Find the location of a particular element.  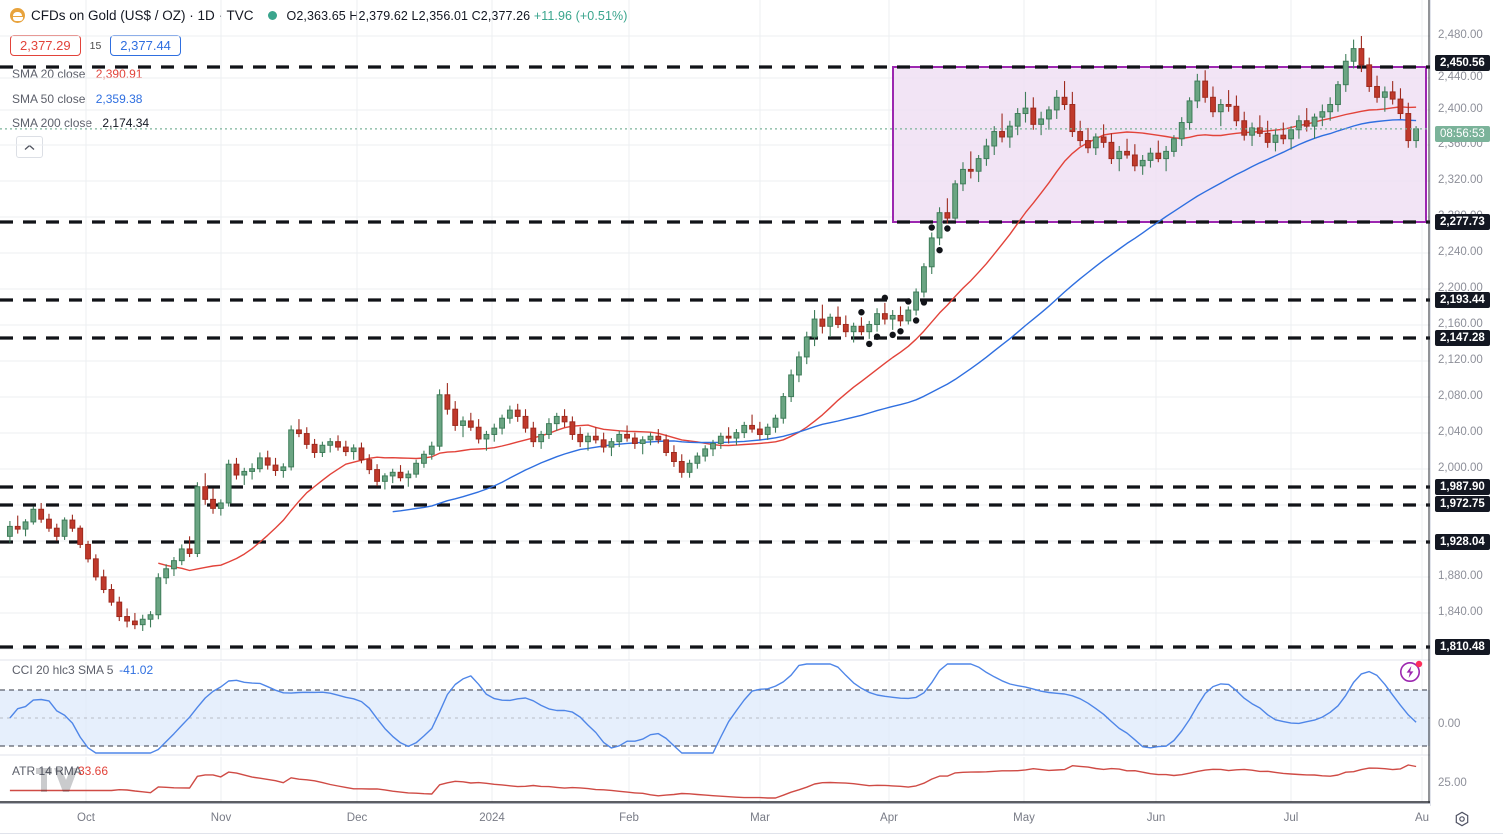

tradingview-logo is located at coordinates (57, 780).